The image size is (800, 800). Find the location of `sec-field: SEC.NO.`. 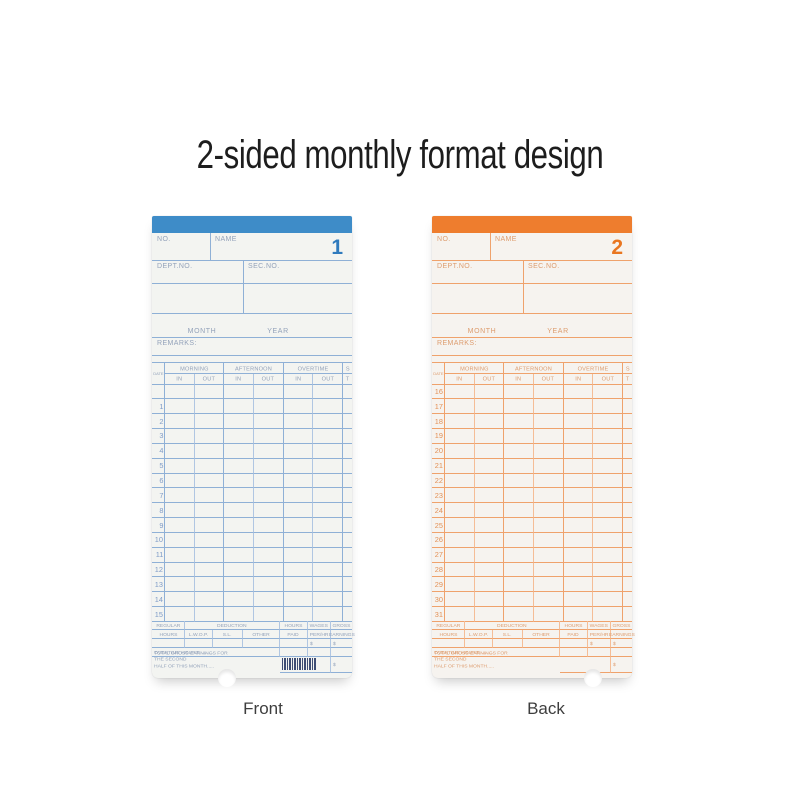

sec-field: SEC.NO. is located at coordinates (297, 271).